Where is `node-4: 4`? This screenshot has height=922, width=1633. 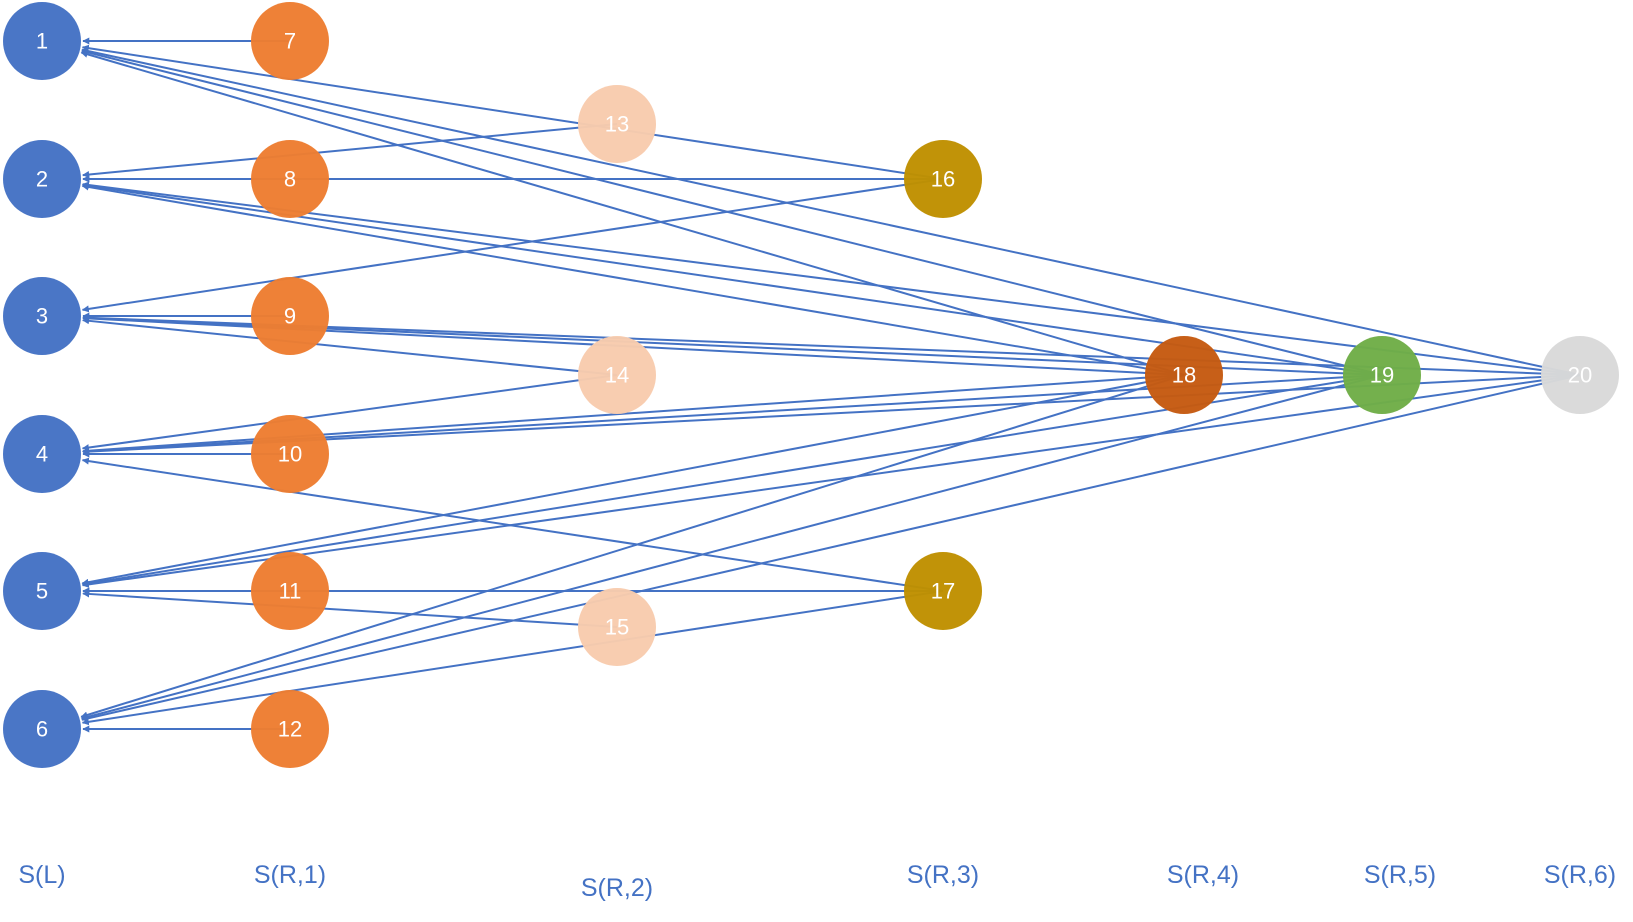 node-4: 4 is located at coordinates (42, 454).